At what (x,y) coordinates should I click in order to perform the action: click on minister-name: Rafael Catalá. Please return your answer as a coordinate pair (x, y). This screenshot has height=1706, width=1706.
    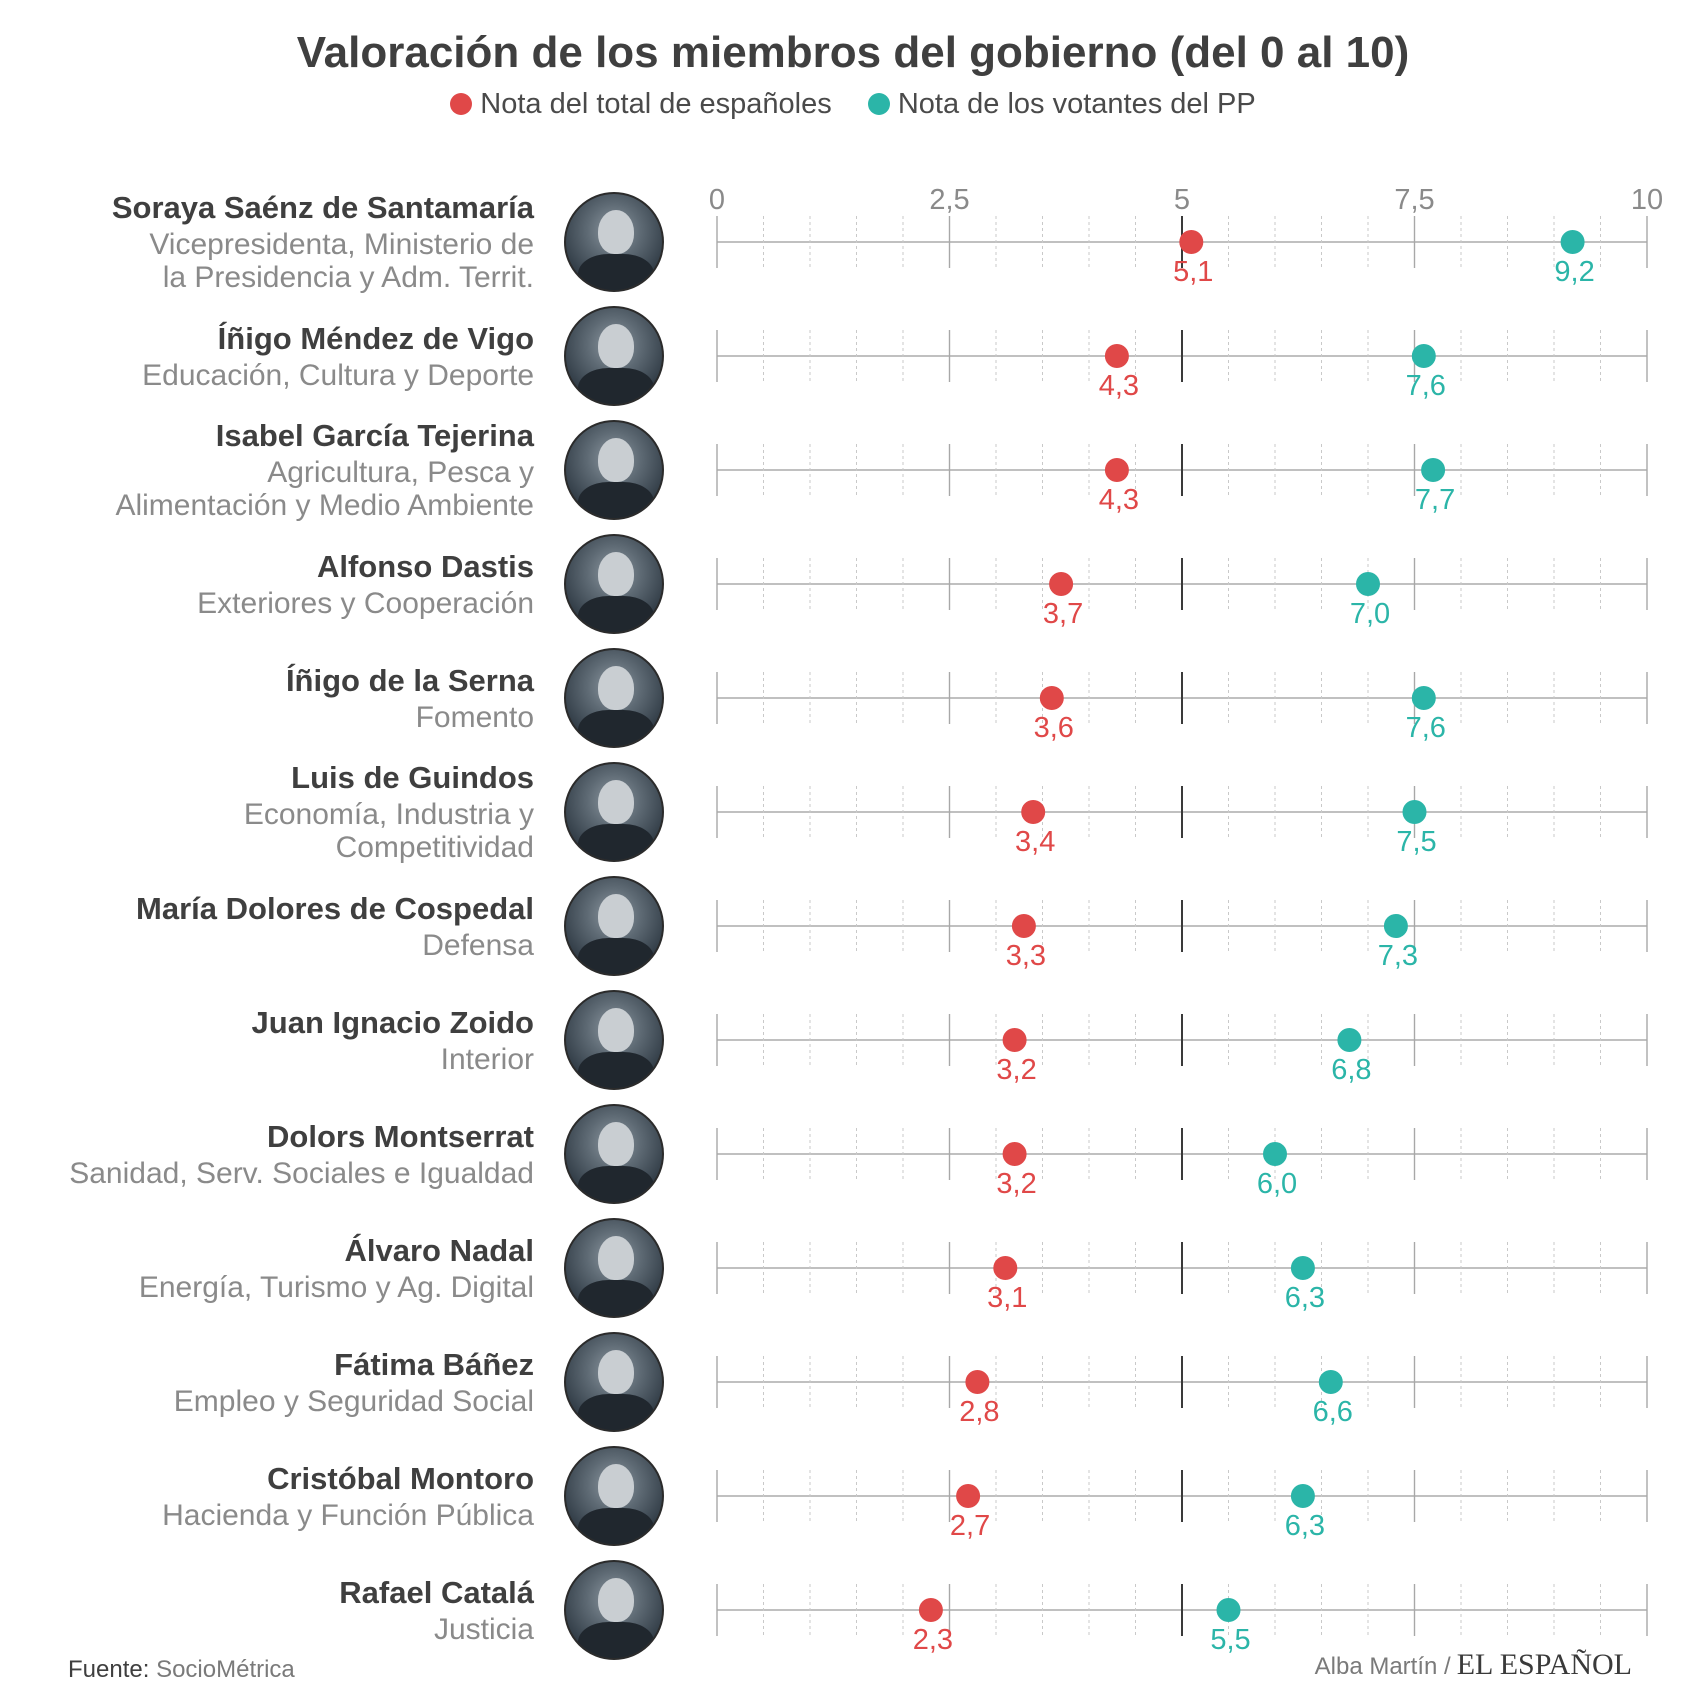
    Looking at the image, I should click on (436, 1592).